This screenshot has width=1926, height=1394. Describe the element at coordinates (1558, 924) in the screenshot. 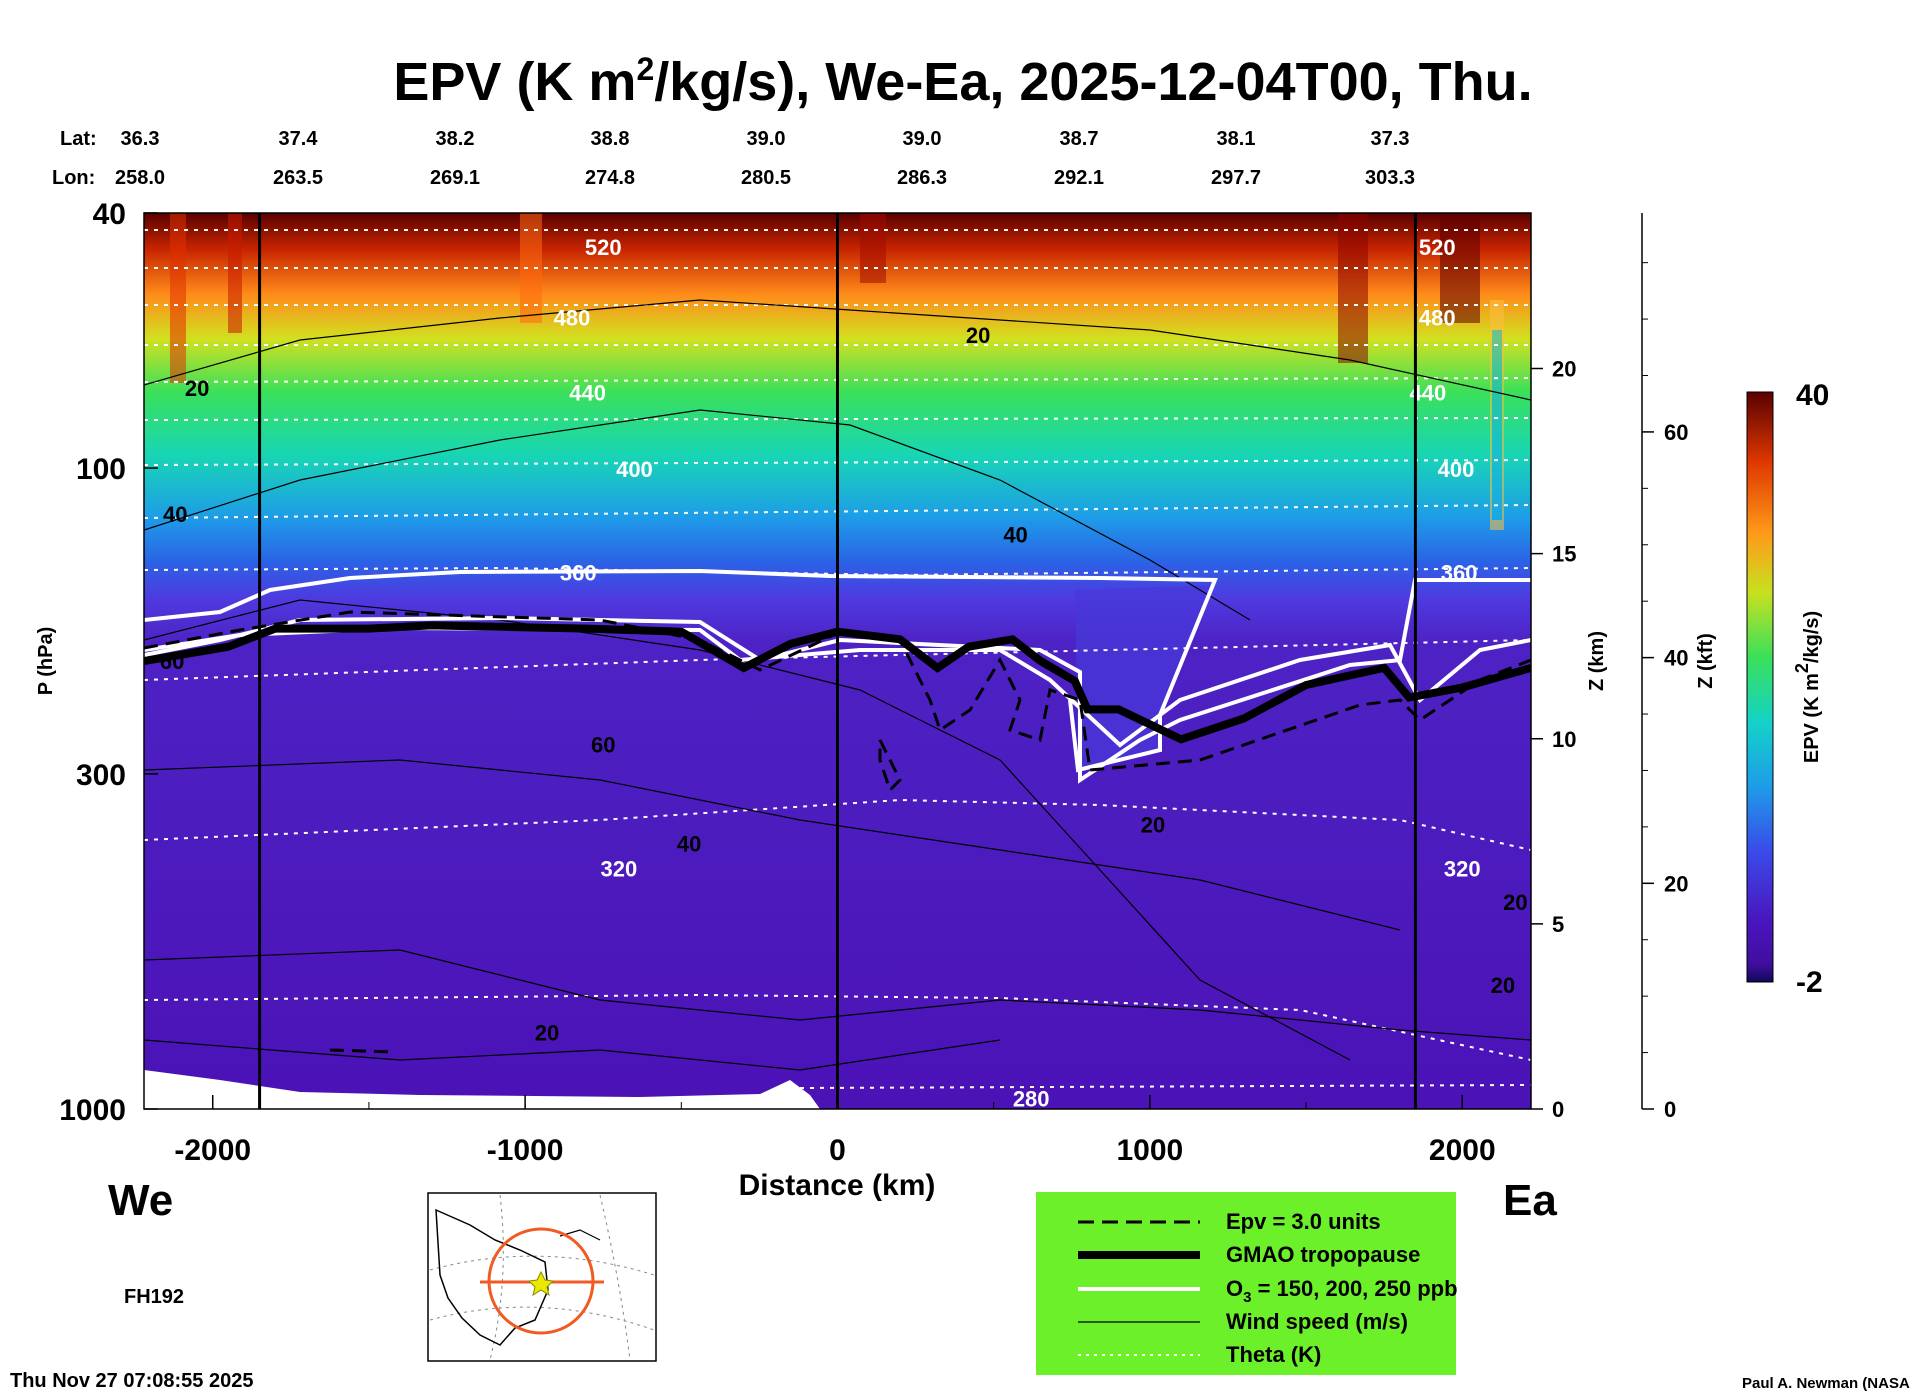

I see `z-km-tick-label: 5` at that location.